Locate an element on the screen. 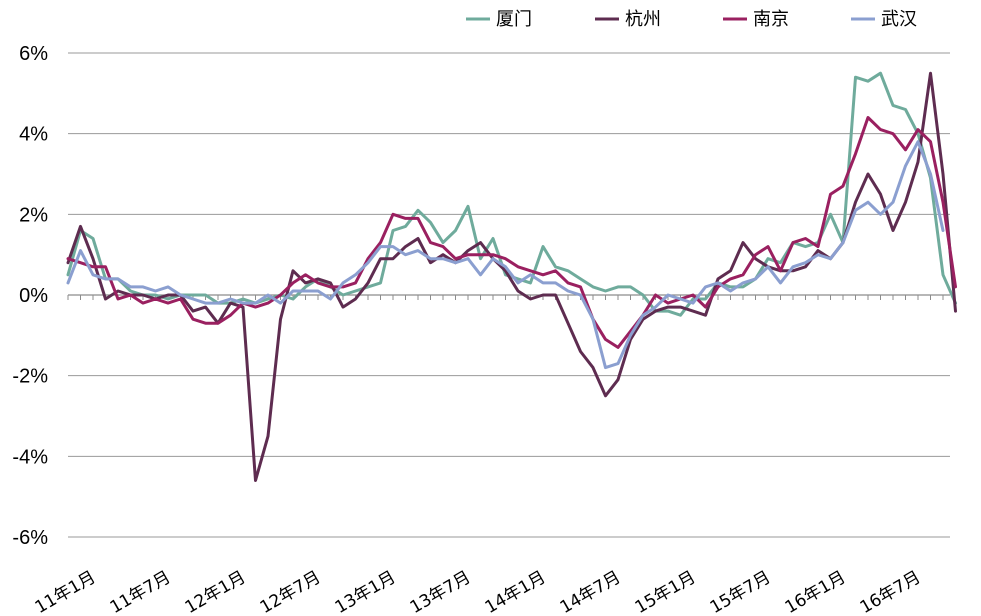 This screenshot has height=616, width=981. x-tick-label: 13年7月 is located at coordinates (441, 591).